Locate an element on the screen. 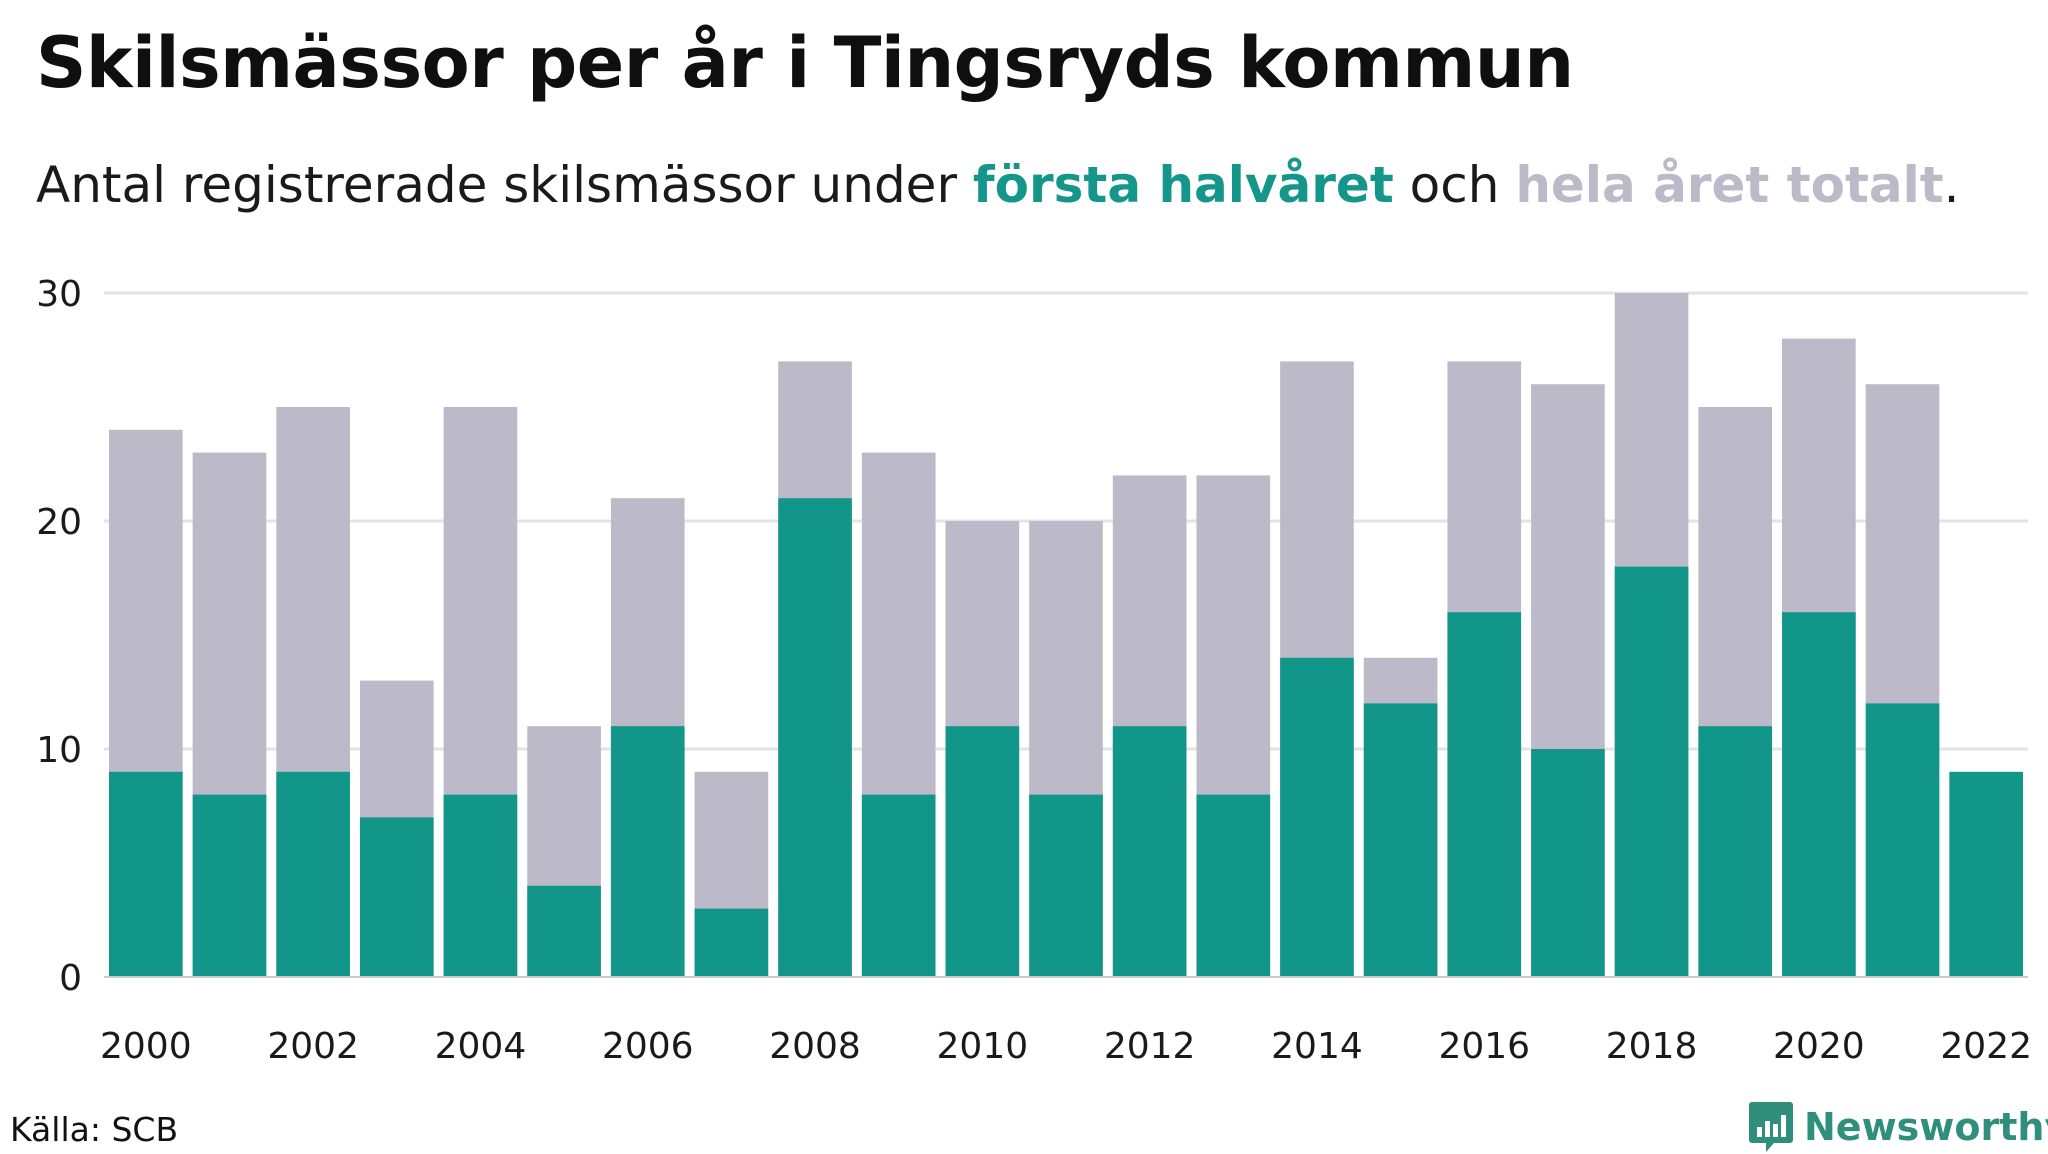 This screenshot has width=2048, height=1154. source-note: Källa: SCB is located at coordinates (94, 1129).